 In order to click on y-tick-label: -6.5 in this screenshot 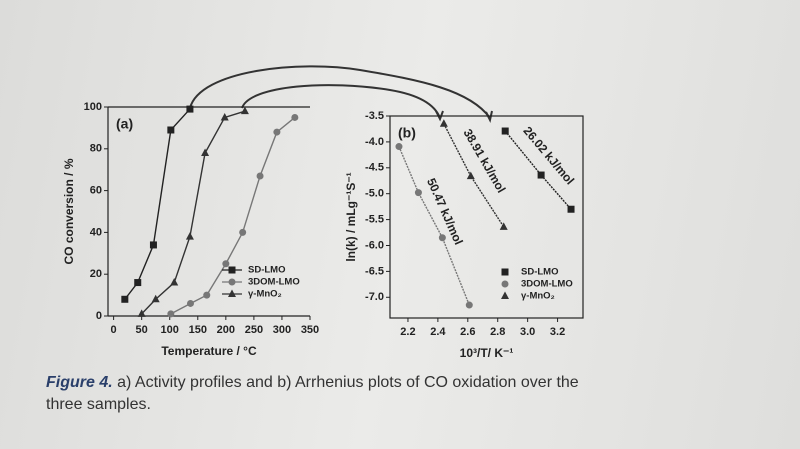, I will do `click(374, 271)`.